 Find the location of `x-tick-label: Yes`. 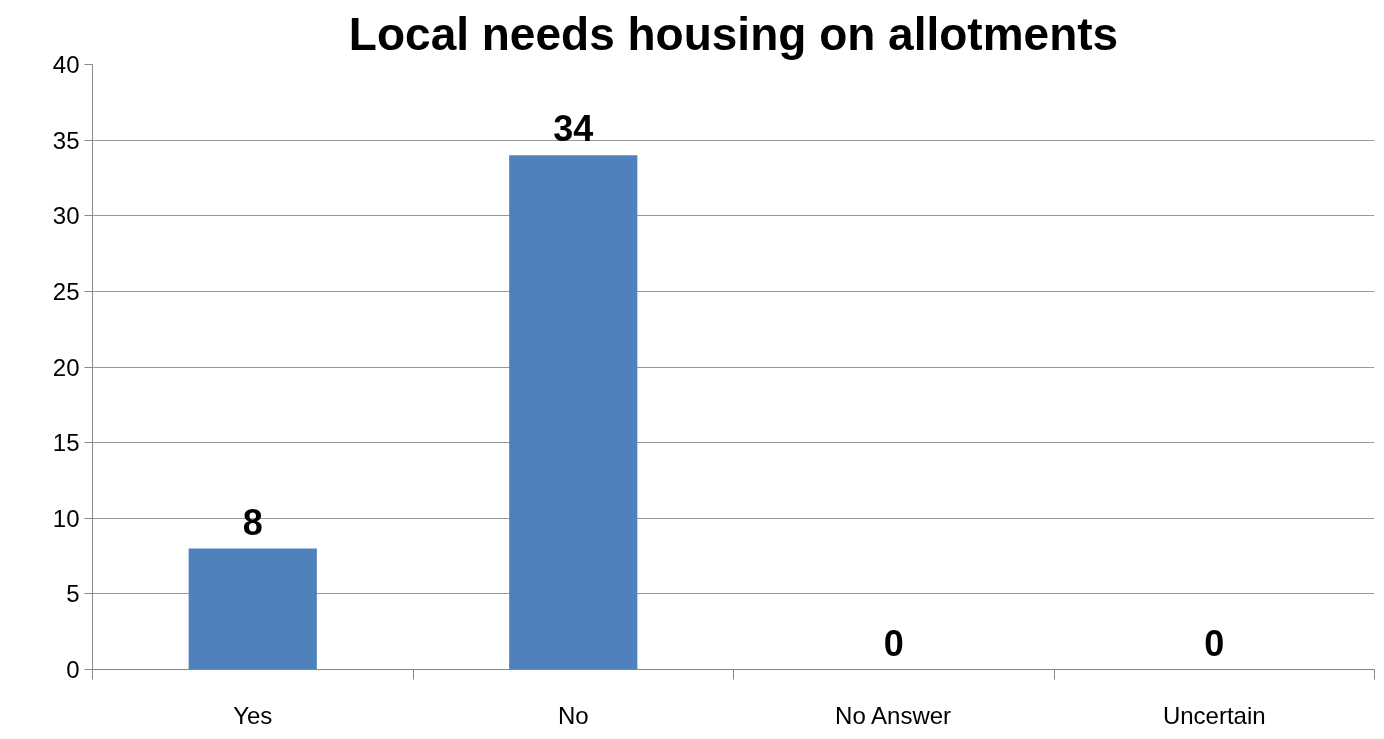

x-tick-label: Yes is located at coordinates (253, 715).